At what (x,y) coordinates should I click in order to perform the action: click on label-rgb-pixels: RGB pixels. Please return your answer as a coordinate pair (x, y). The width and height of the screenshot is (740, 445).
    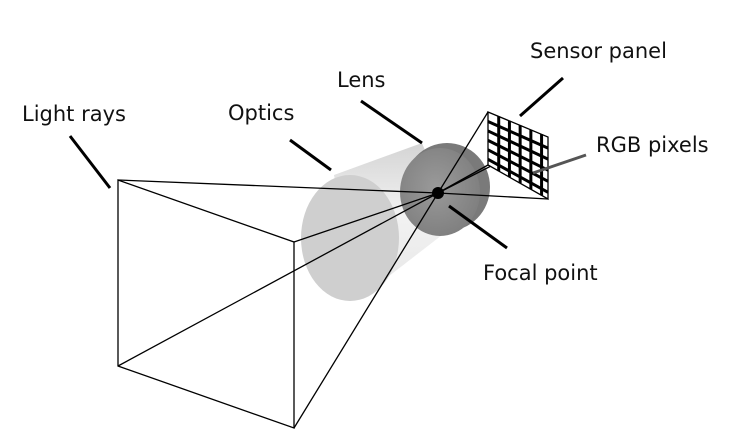
    Looking at the image, I should click on (652, 145).